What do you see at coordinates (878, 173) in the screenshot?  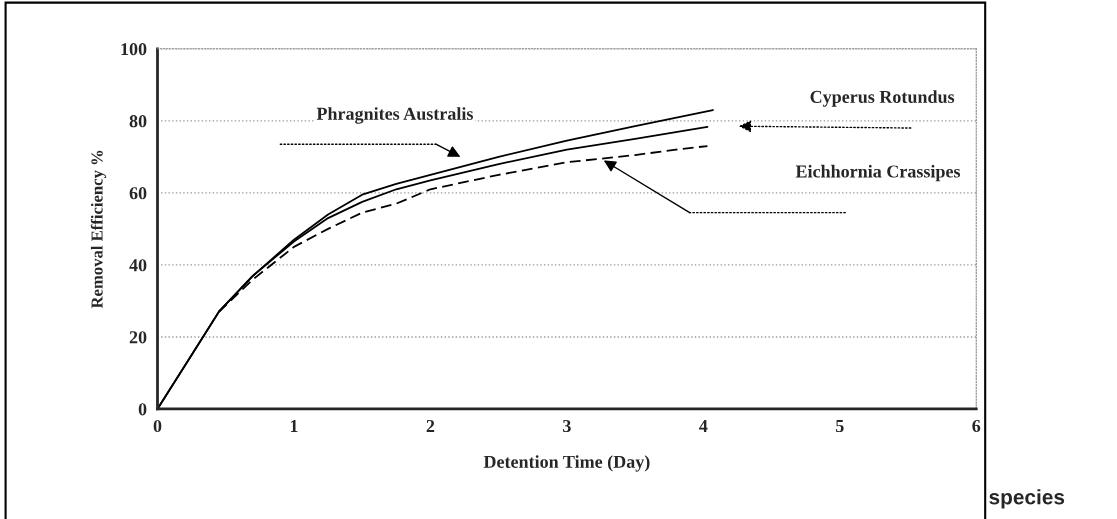 I see `annotation: Eichhornia Crassipes` at bounding box center [878, 173].